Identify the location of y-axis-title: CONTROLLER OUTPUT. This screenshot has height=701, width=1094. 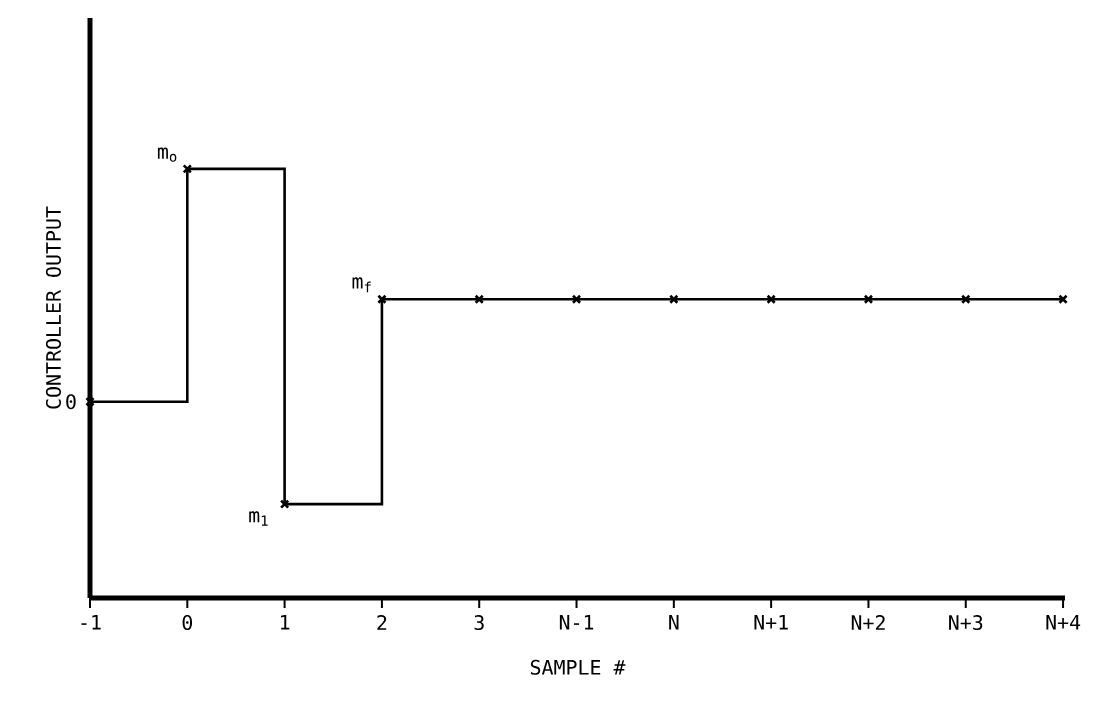
(53, 307).